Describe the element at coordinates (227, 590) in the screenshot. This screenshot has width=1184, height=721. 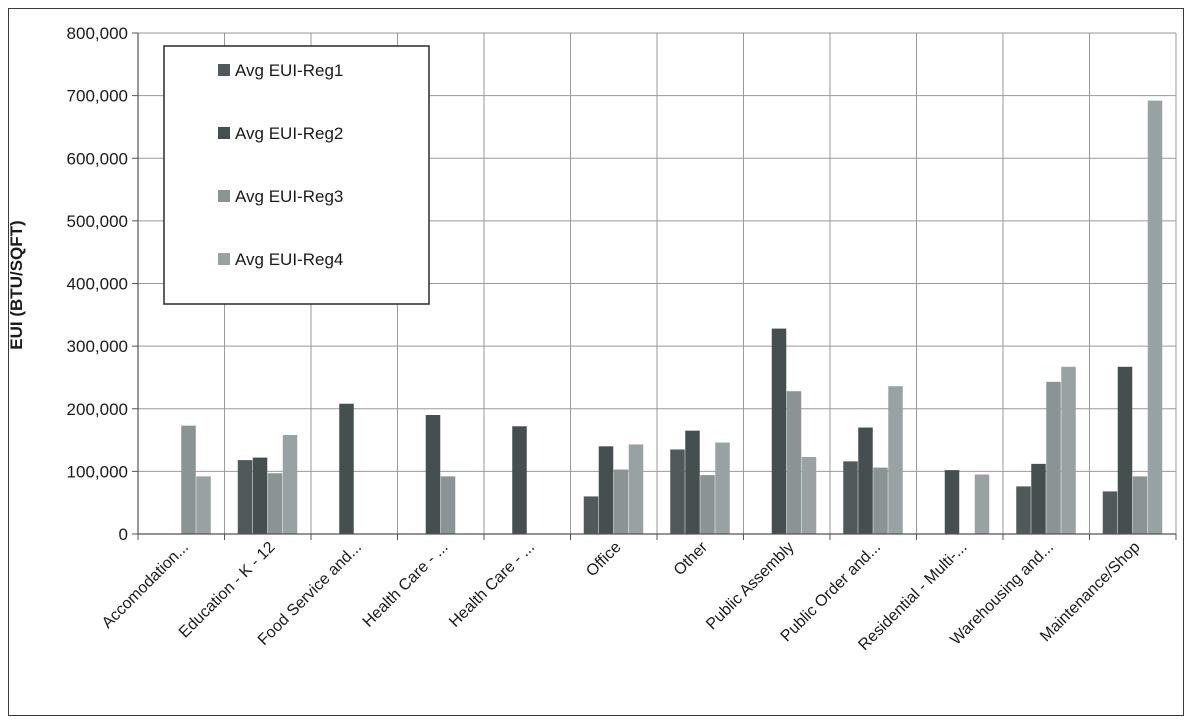
I see `x-tick-label: Education - K - 12` at that location.